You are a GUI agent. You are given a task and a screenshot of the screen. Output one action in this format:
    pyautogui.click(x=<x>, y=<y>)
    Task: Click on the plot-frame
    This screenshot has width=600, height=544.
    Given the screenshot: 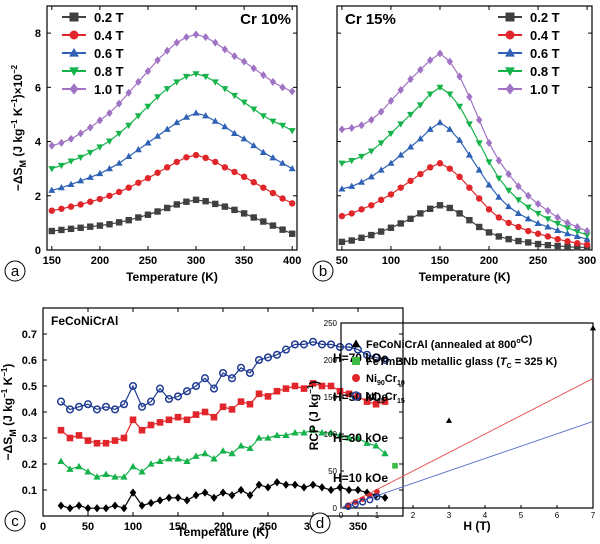 What is the action you would take?
    pyautogui.click(x=467, y=415)
    